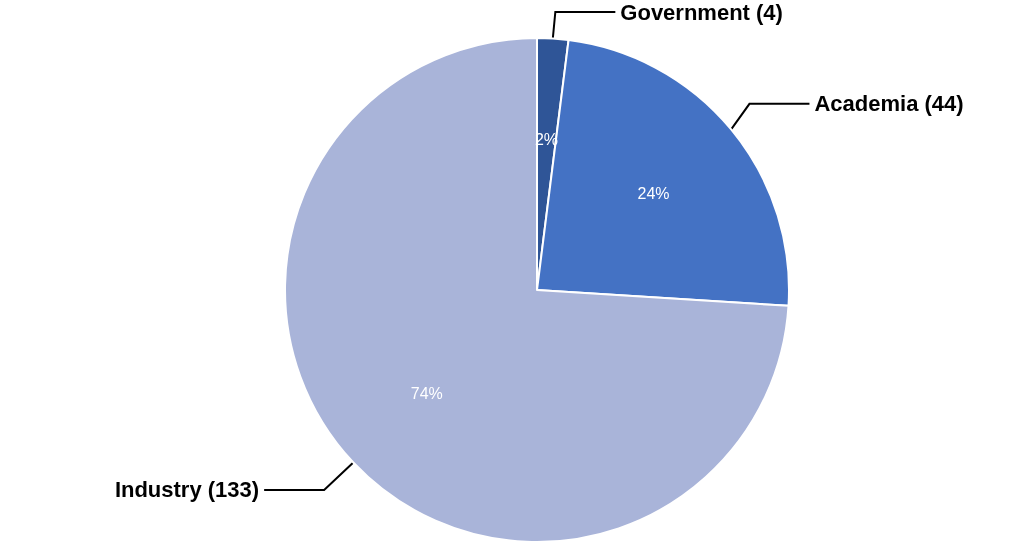 The width and height of the screenshot is (1024, 558). What do you see at coordinates (426, 393) in the screenshot?
I see `data-label: 74%` at bounding box center [426, 393].